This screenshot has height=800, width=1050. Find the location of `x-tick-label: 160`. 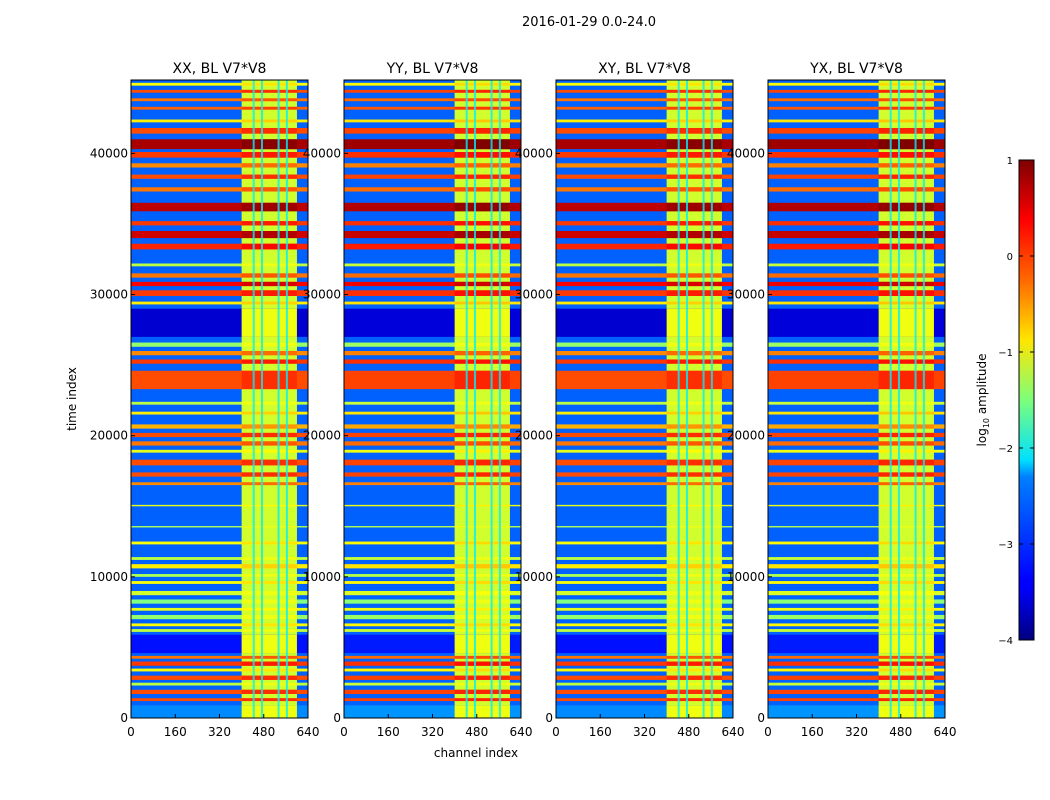

x-tick-label: 160 is located at coordinates (600, 732).